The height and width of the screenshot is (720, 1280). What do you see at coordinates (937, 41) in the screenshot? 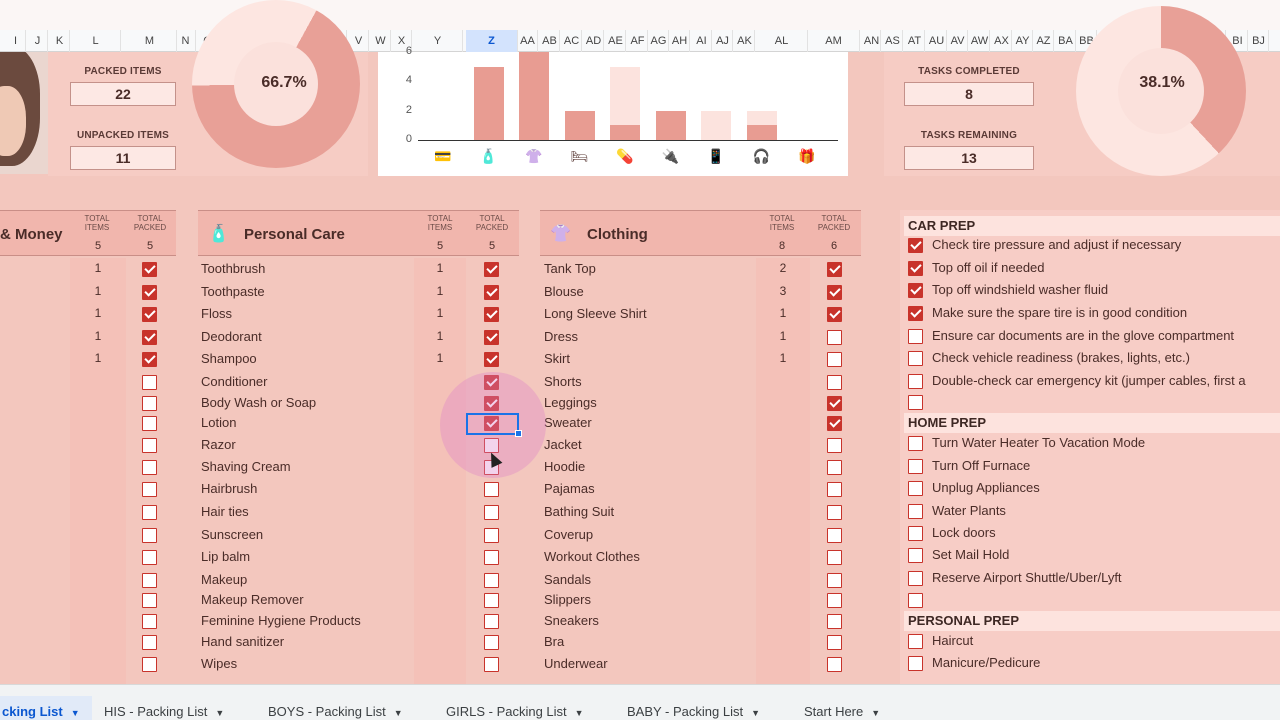
I see `column-header-AU: AU` at bounding box center [937, 41].